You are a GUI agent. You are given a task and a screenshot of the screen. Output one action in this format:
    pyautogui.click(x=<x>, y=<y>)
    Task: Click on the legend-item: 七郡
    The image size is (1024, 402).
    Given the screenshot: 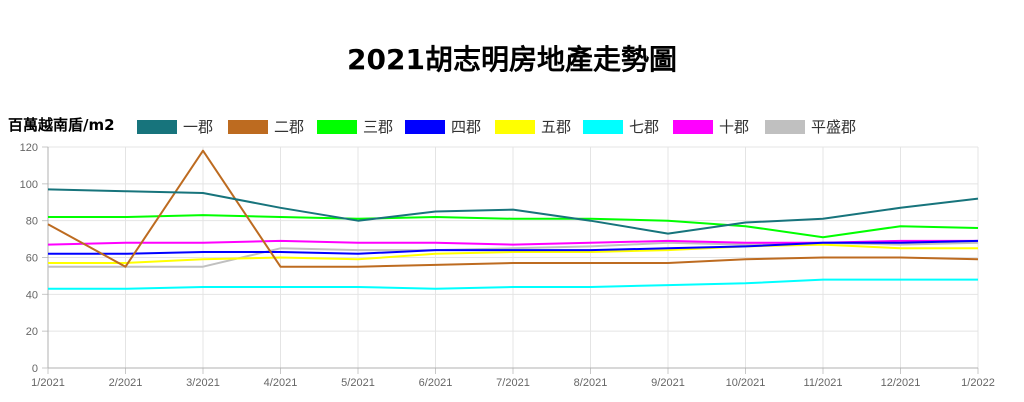 What is the action you would take?
    pyautogui.click(x=621, y=127)
    